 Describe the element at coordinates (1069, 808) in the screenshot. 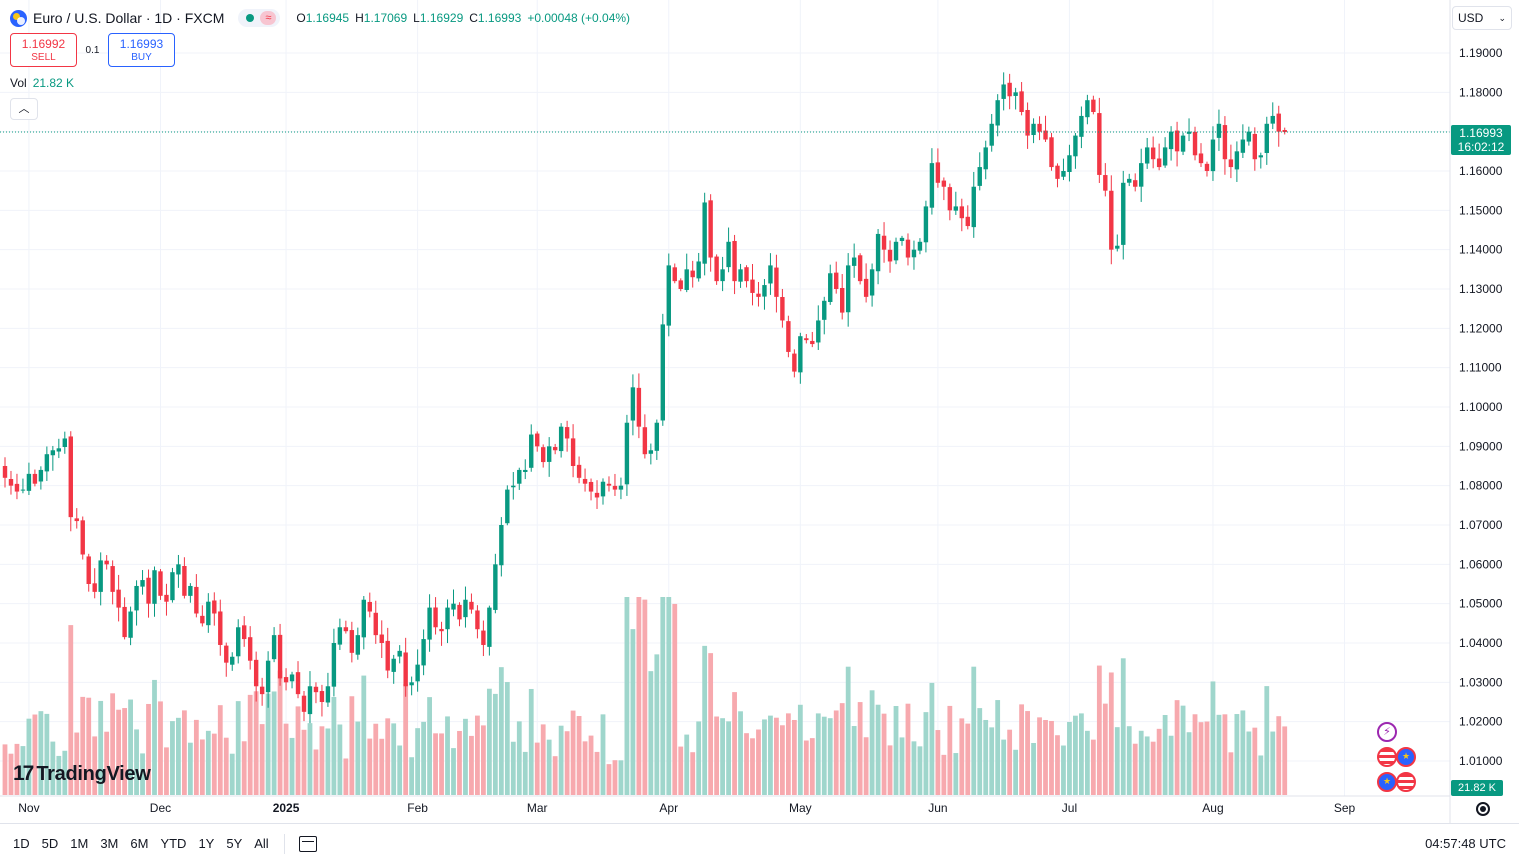

I see `time-tick-label: Jul` at that location.